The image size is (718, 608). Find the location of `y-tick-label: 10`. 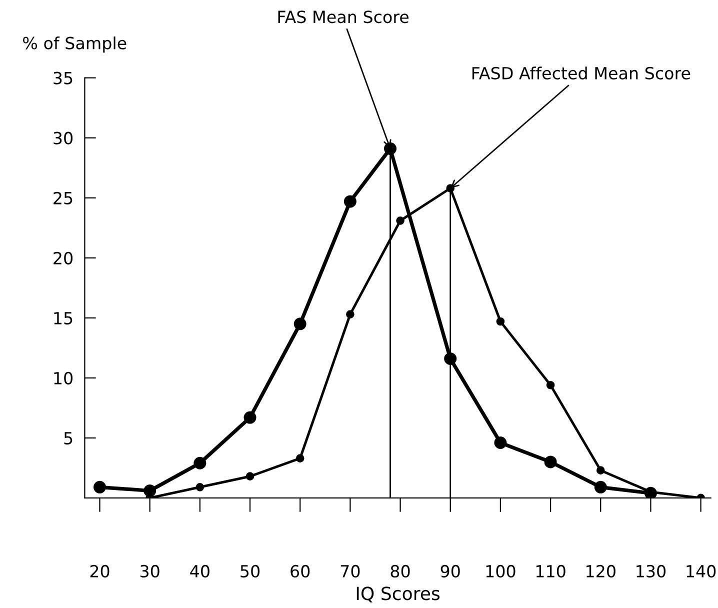

y-tick-label: 10 is located at coordinates (63, 378).